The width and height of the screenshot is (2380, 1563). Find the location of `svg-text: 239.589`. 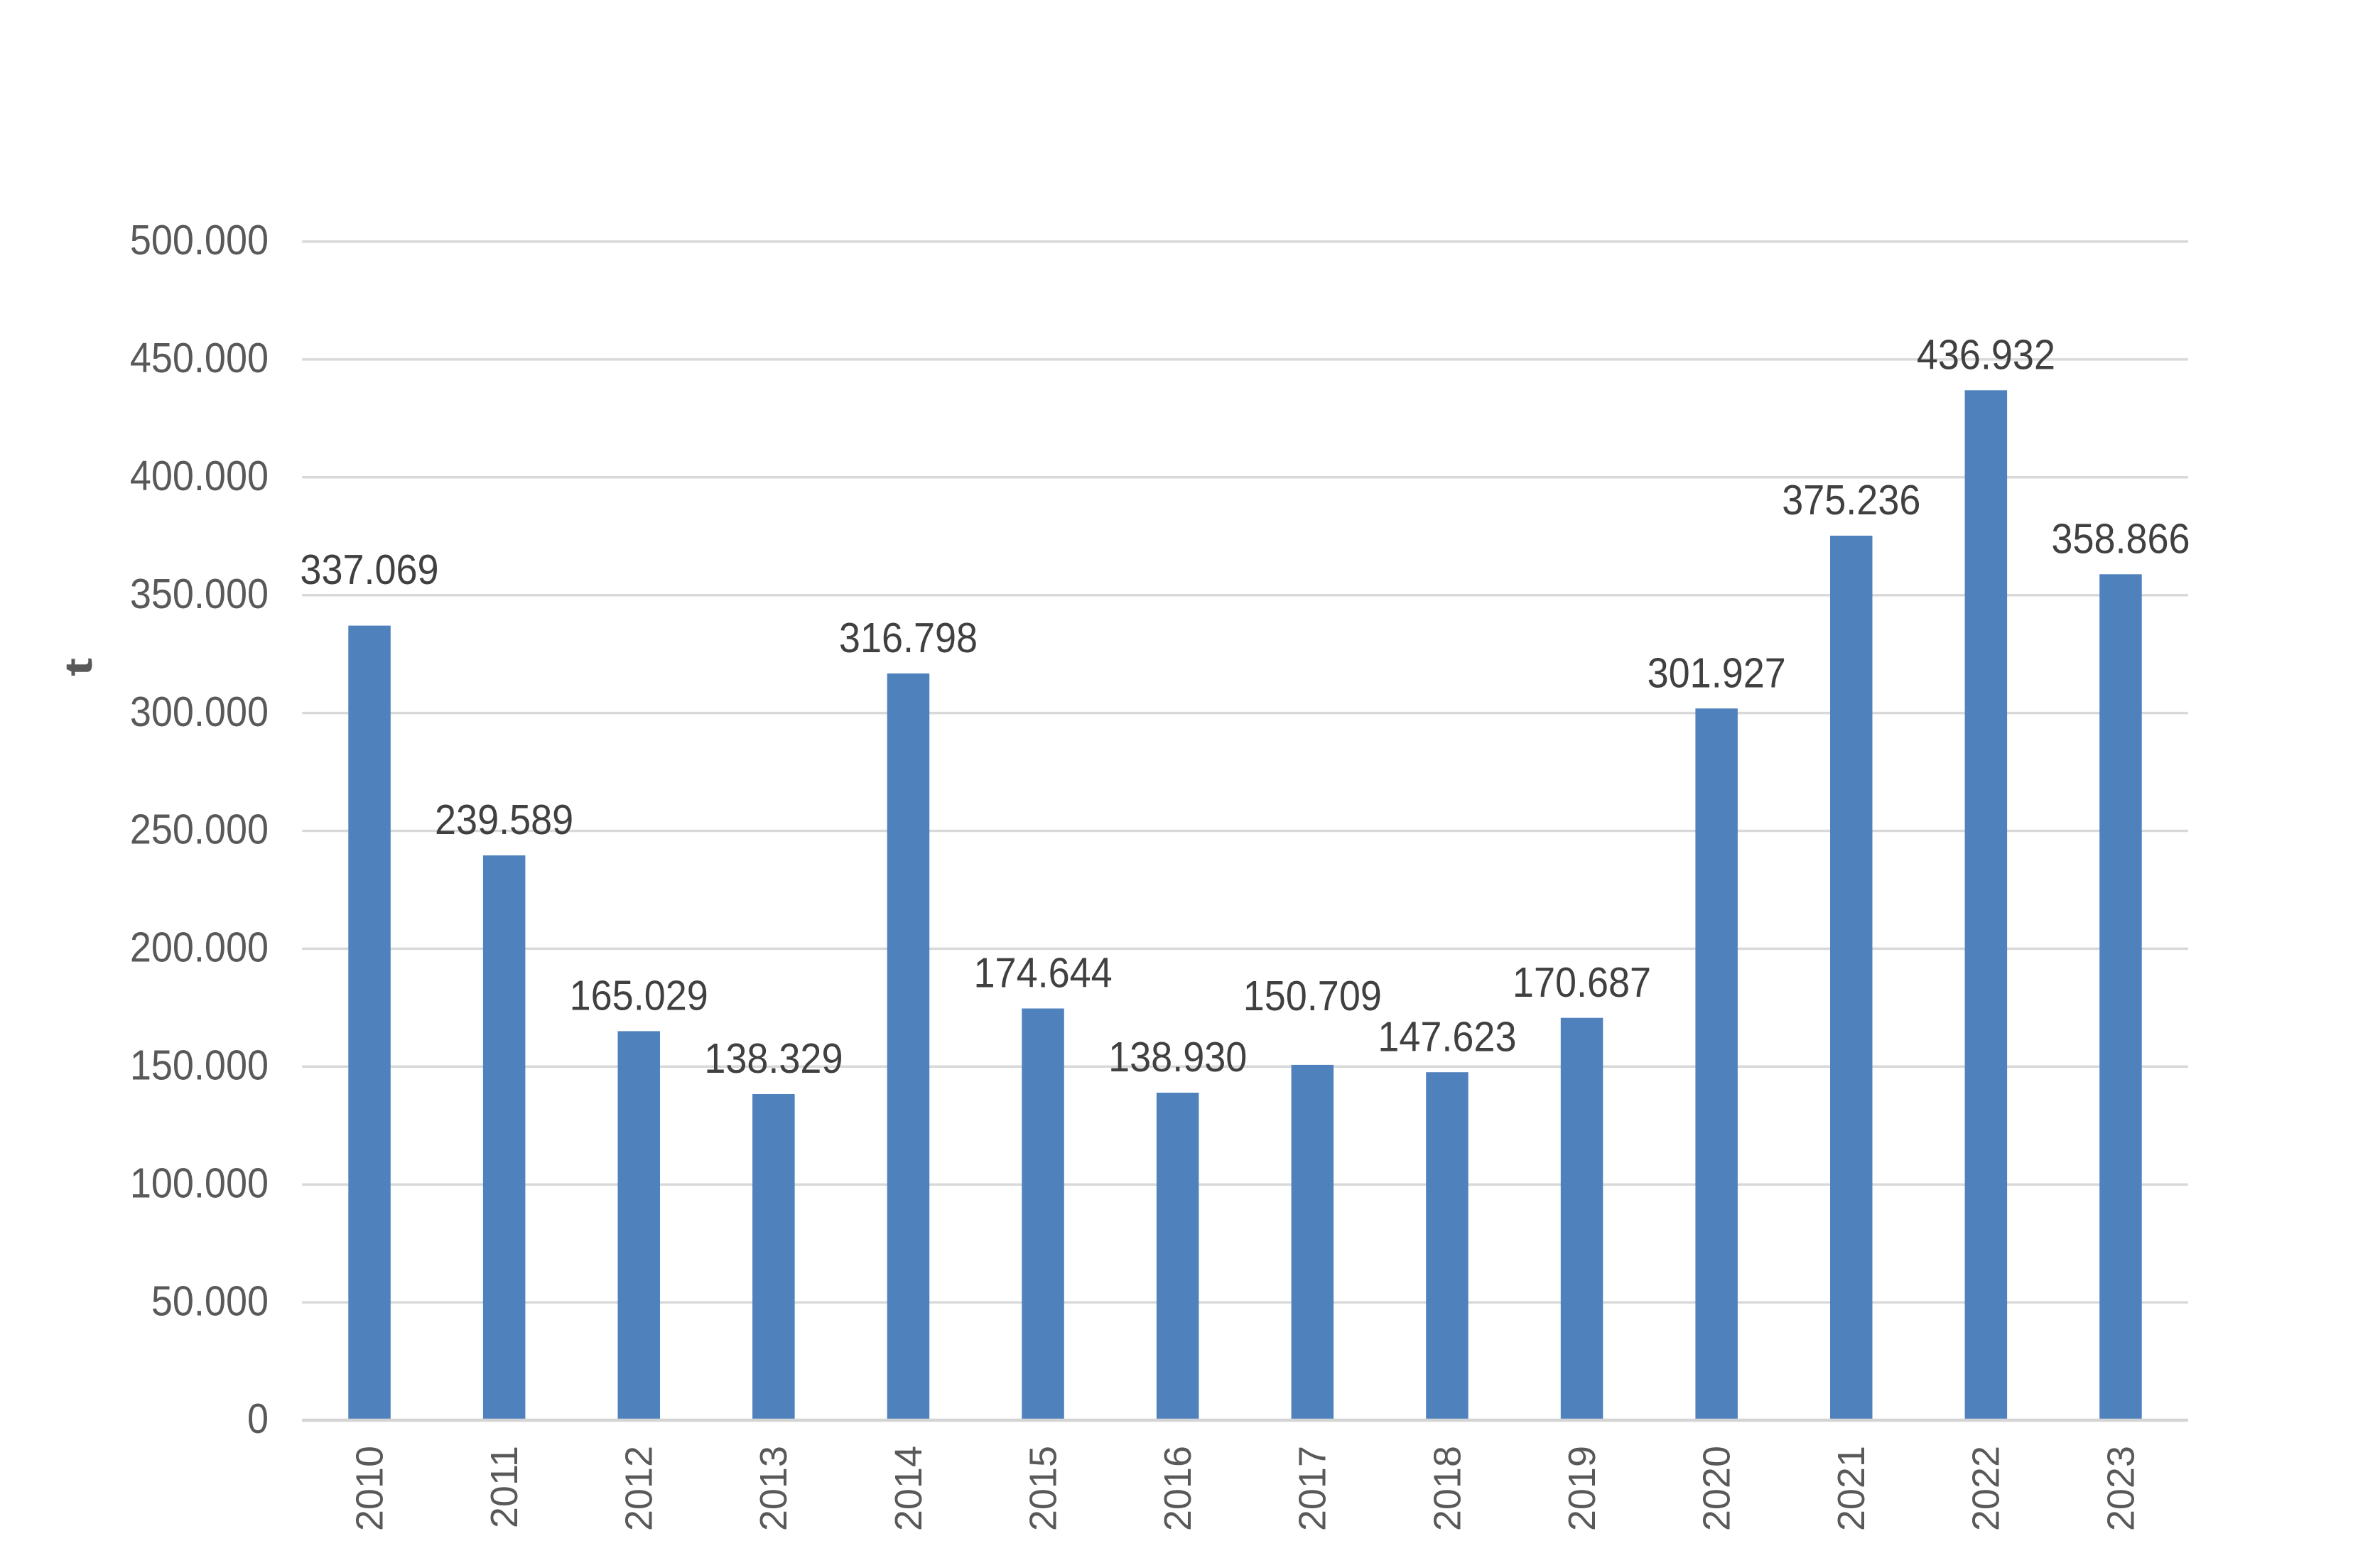

svg-text: 239.589 is located at coordinates (504, 820).